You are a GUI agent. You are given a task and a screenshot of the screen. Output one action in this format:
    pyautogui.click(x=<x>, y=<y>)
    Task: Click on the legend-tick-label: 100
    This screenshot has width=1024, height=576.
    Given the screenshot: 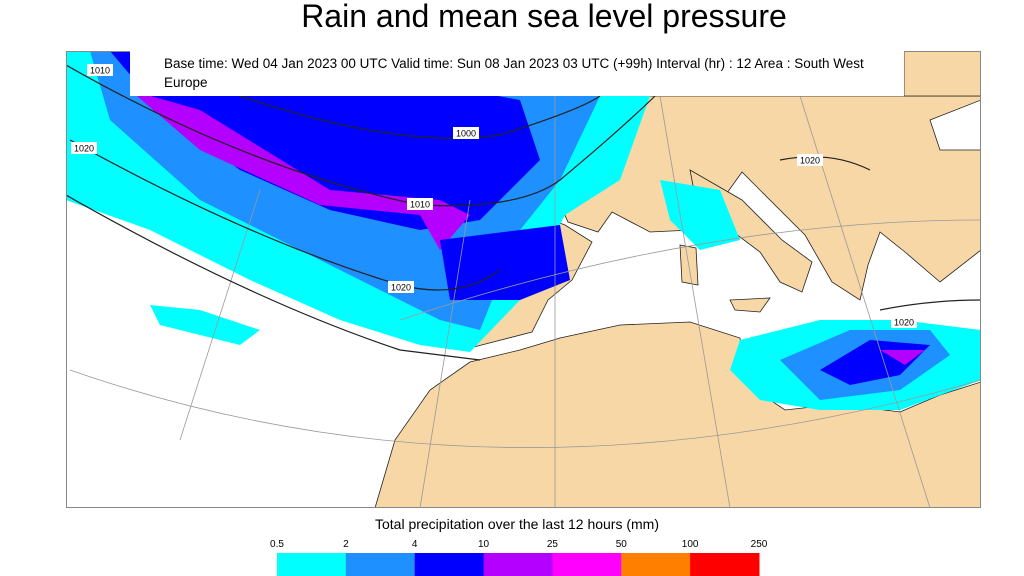 What is the action you would take?
    pyautogui.click(x=690, y=544)
    